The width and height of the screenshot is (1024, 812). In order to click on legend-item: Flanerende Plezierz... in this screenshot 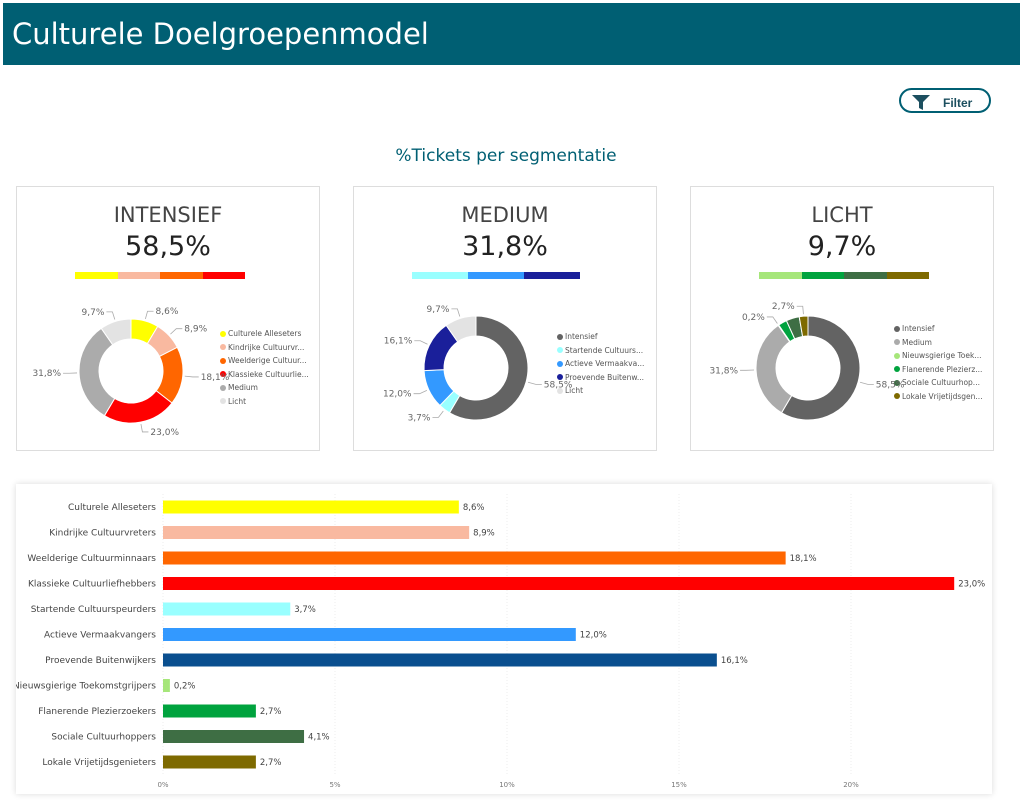, I will do `click(938, 372)`.